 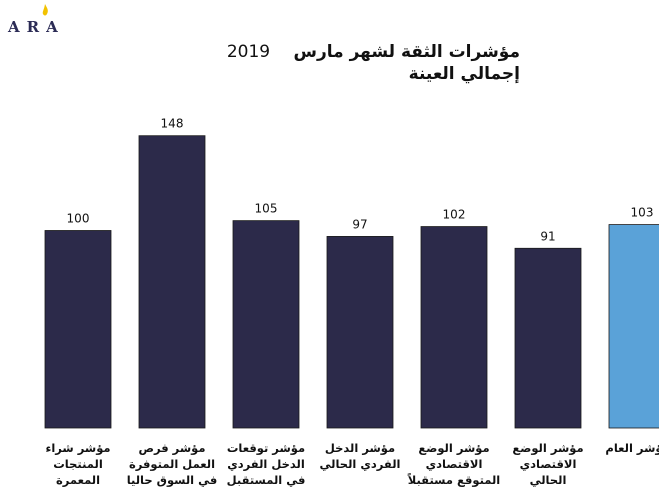 What do you see at coordinates (78, 464) in the screenshot?
I see `category-label-1: مؤشر شراء المنتجات المعمرة` at bounding box center [78, 464].